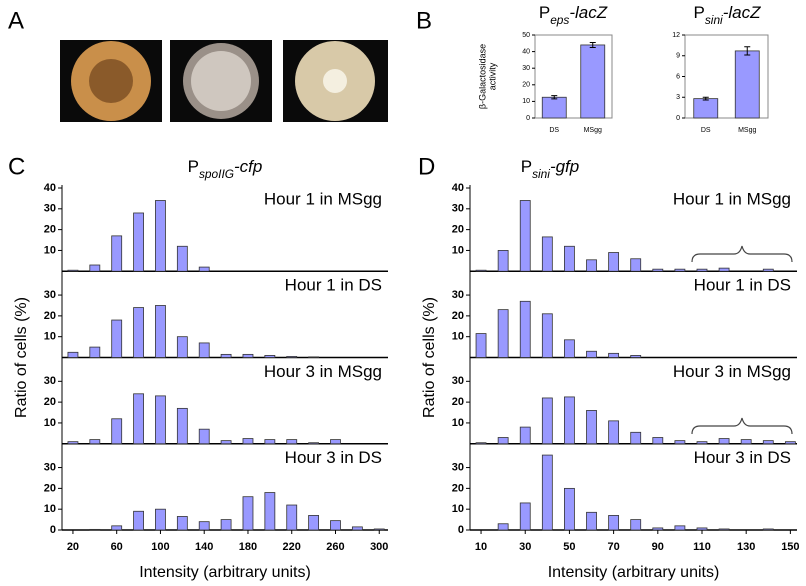  Describe the element at coordinates (742, 426) in the screenshot. I see `brace` at that location.